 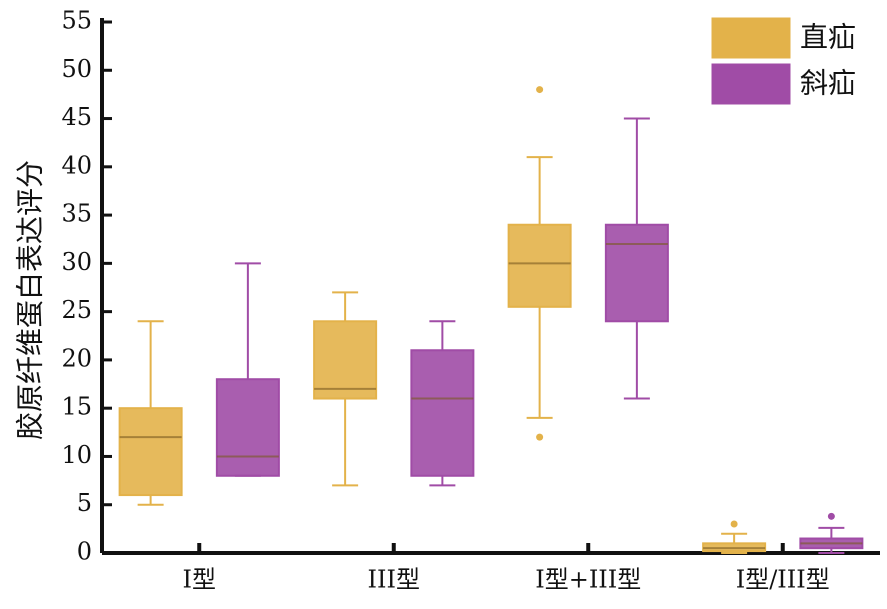 I want to click on y-tick-label: 0, so click(x=84, y=552).